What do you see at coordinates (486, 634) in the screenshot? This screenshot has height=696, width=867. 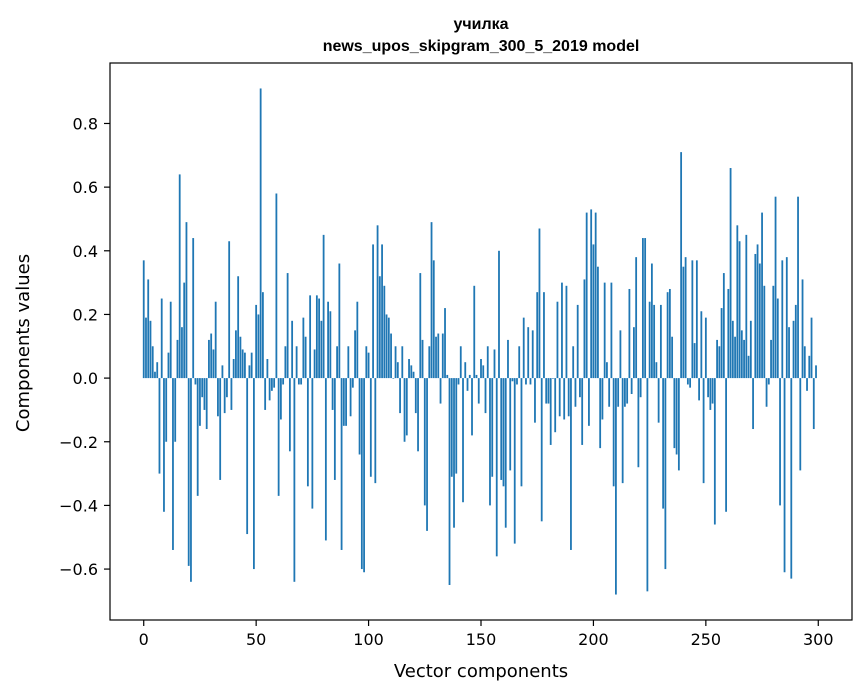 I see `x-axis-ticks: 0 50 100 150 200 250 300` at bounding box center [486, 634].